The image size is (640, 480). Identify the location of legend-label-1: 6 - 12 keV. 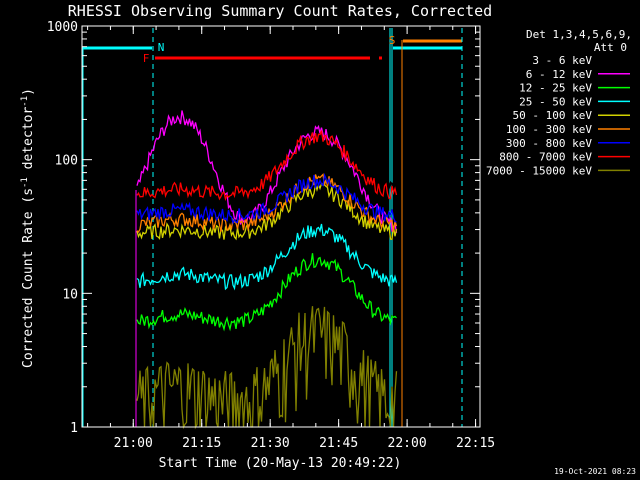
(559, 74).